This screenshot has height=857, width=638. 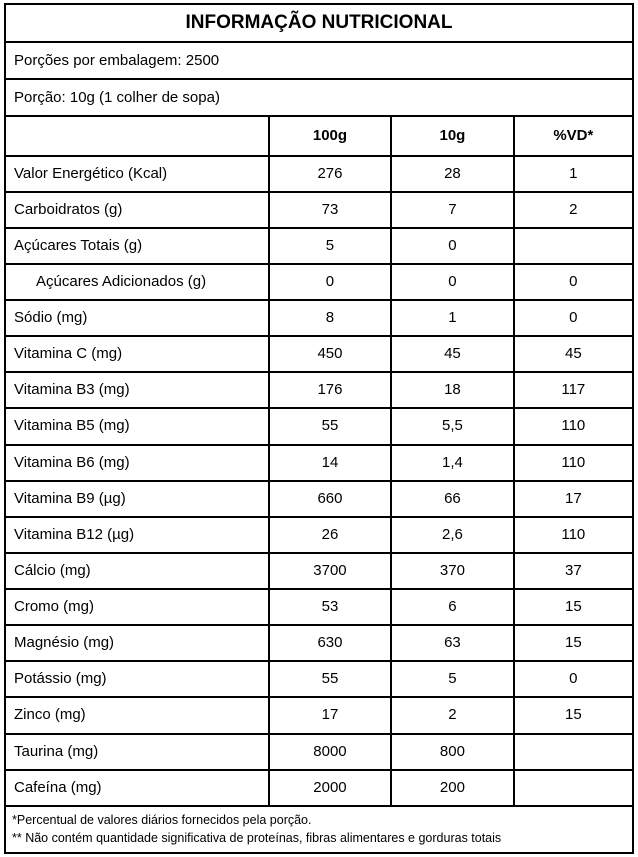 What do you see at coordinates (137, 173) in the screenshot?
I see `nutrient-label: Valor Energético (Kcal)` at bounding box center [137, 173].